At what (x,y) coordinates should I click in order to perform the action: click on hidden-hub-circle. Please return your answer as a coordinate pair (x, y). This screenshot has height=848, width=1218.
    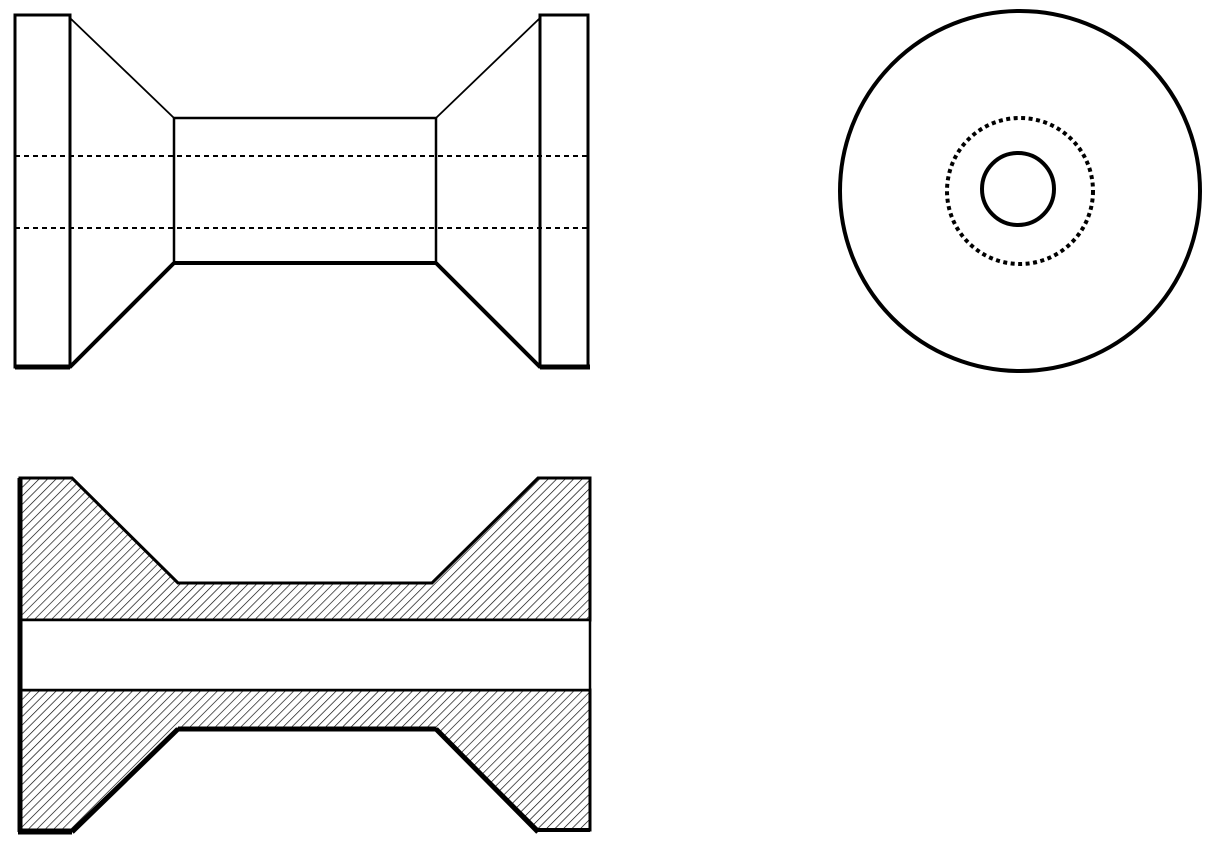
    Looking at the image, I should click on (1020, 191).